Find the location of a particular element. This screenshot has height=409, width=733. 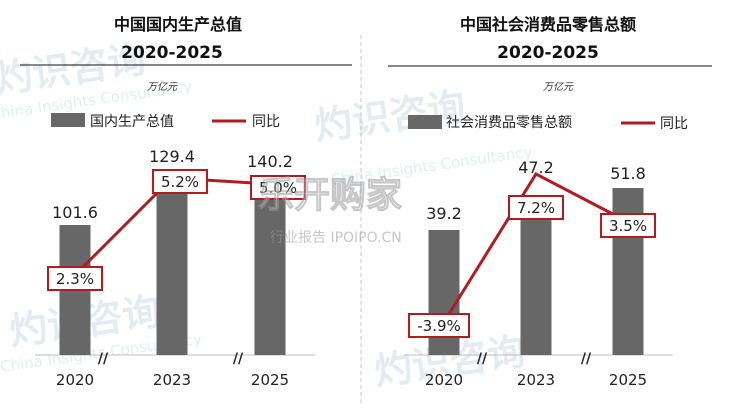

yoy-label: 5.0% is located at coordinates (278, 188).